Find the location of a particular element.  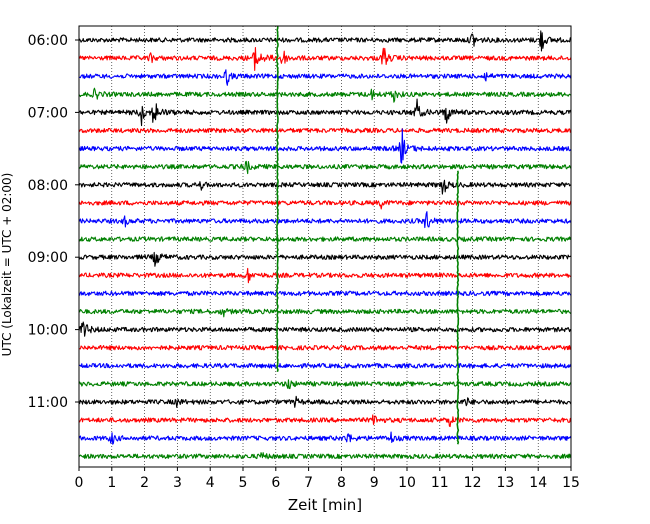

x-tick-label: 12 is located at coordinates (473, 483).